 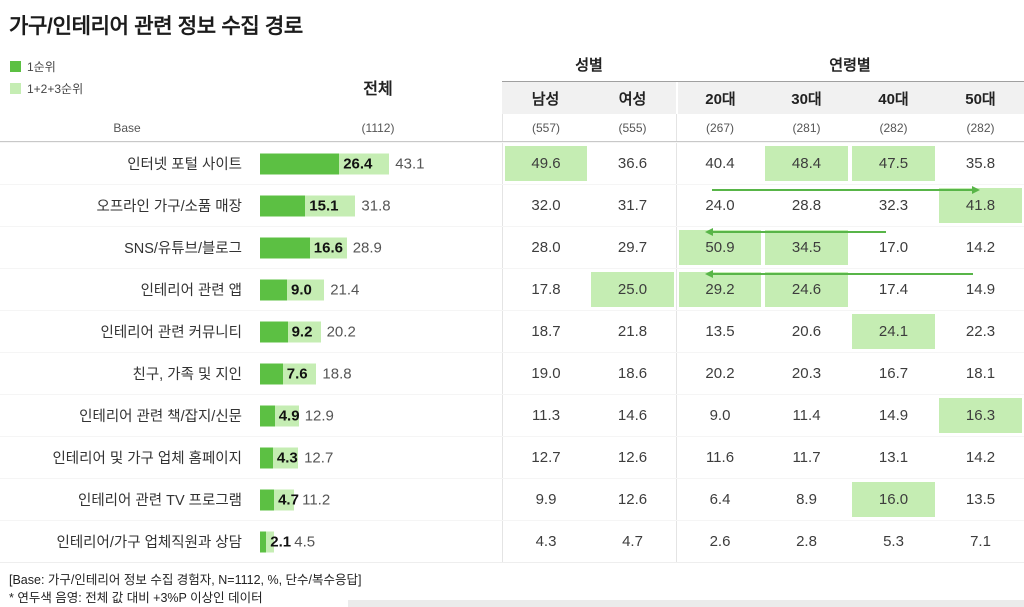 I want to click on value-cell: 5.3, so click(x=893, y=541).